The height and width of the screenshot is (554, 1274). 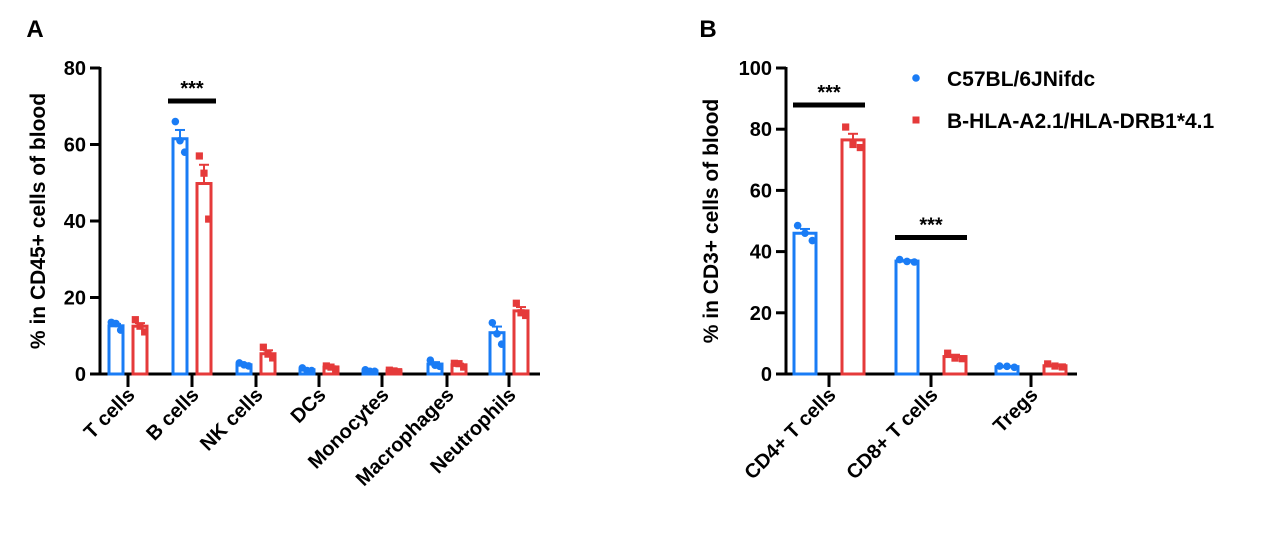 What do you see at coordinates (916, 120) in the screenshot?
I see `legend-marker-square` at bounding box center [916, 120].